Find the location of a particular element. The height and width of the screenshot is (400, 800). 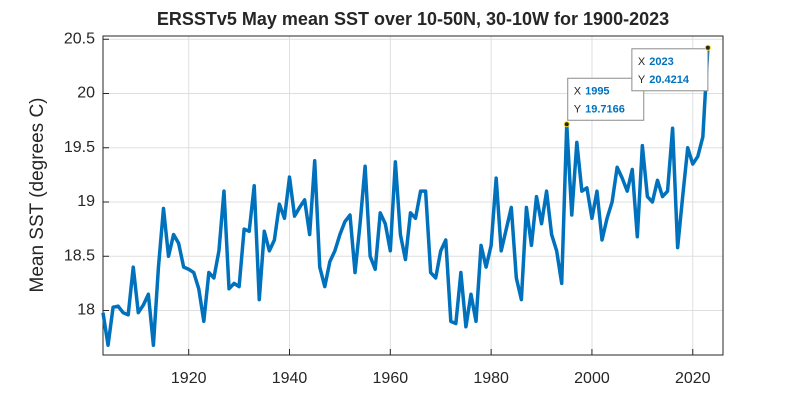

y-axis-label: Mean SST (degrees C) is located at coordinates (37, 194).